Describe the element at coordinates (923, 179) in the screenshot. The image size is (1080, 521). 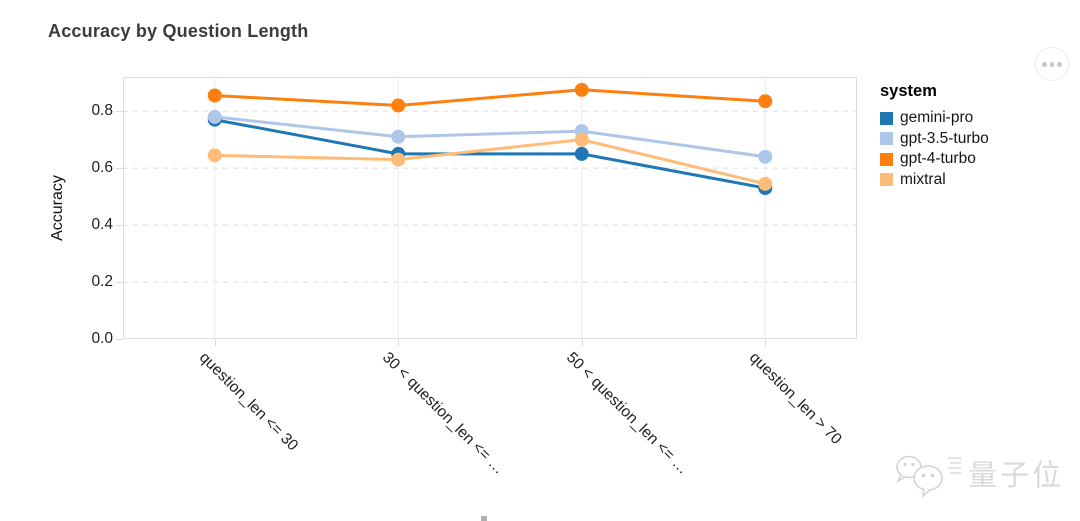
I see `legend-label: mixtral` at that location.